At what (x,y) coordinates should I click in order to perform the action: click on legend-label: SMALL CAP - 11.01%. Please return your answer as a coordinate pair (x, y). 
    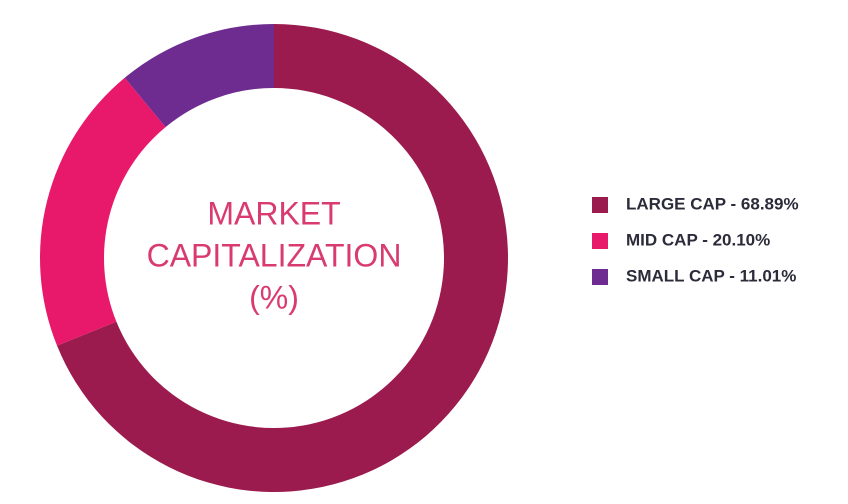
    Looking at the image, I should click on (711, 275).